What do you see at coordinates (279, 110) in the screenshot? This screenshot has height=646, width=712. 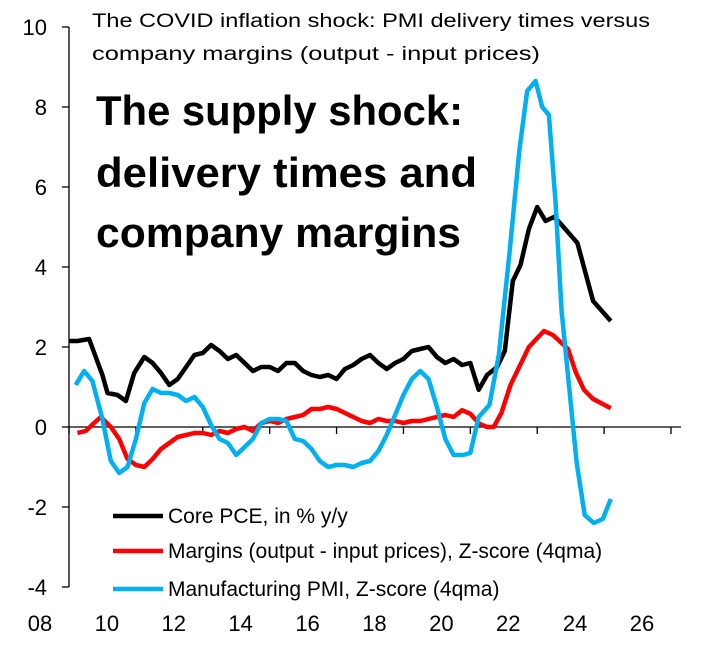 I see `annotation-line-1: The supply shock:` at bounding box center [279, 110].